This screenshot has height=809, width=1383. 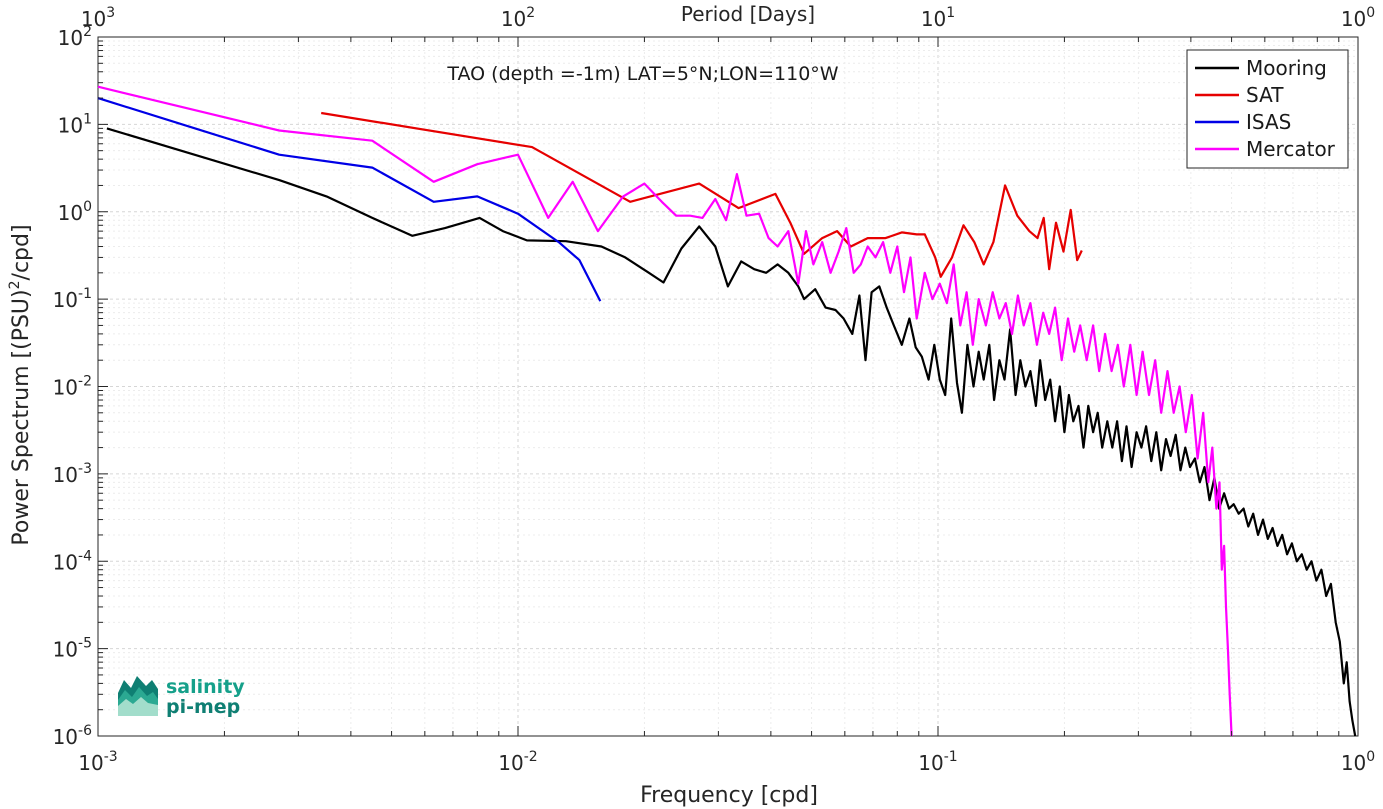 I want to click on y-tick-label: 10⁻¹, so click(x=72, y=299).